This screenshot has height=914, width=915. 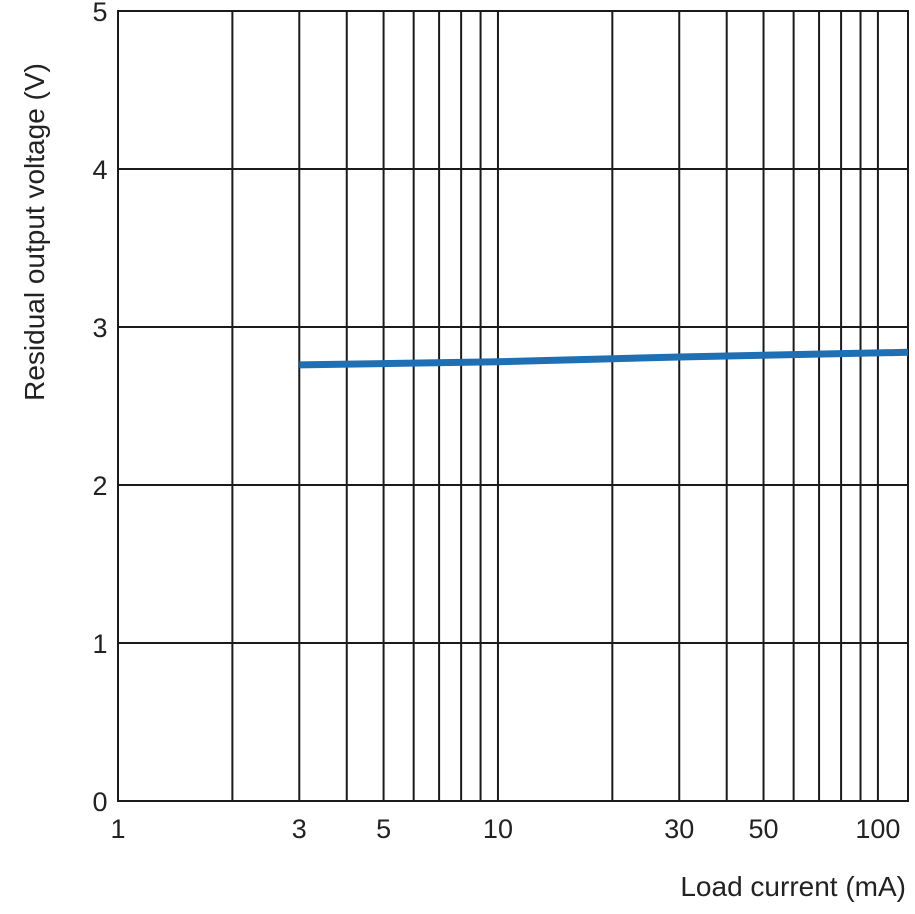 I want to click on y-tick-label: 2, so click(x=99, y=486).